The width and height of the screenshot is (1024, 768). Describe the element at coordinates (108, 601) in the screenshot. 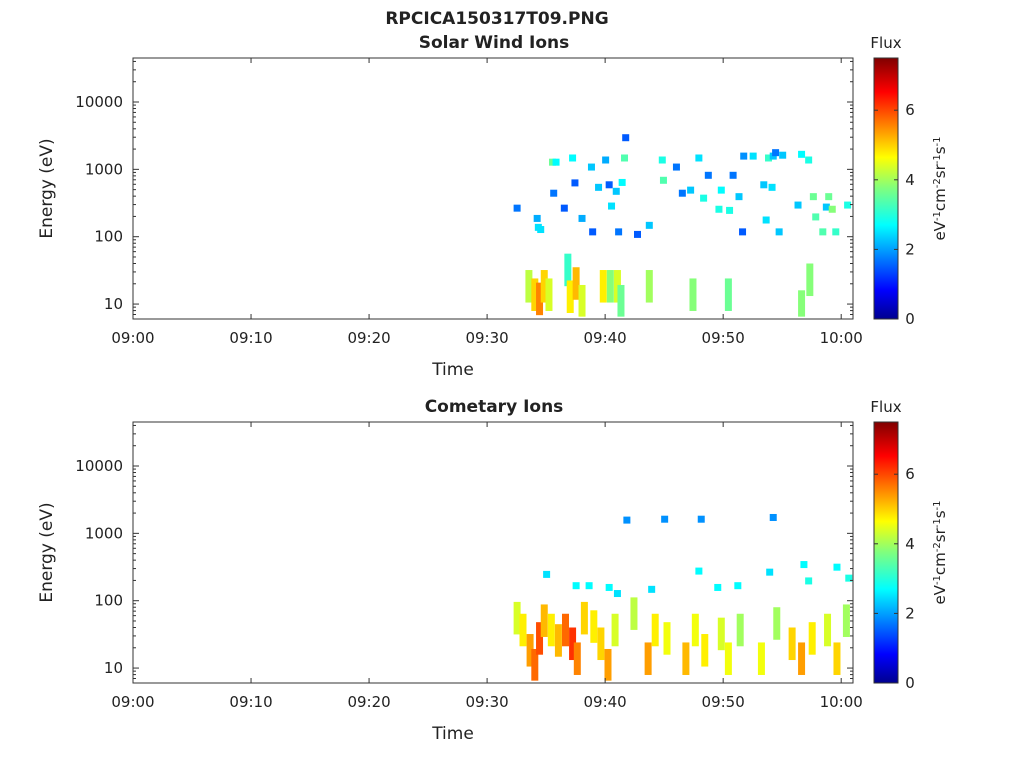

I see `y-tick-label: 100` at that location.